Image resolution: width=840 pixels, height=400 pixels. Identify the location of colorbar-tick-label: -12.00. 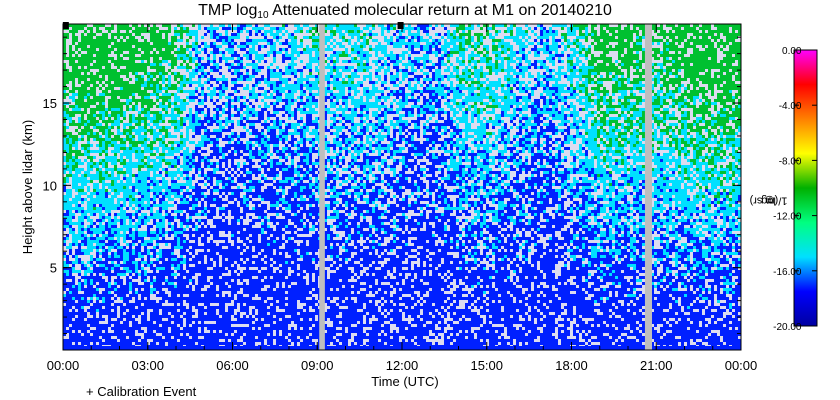
(787, 217).